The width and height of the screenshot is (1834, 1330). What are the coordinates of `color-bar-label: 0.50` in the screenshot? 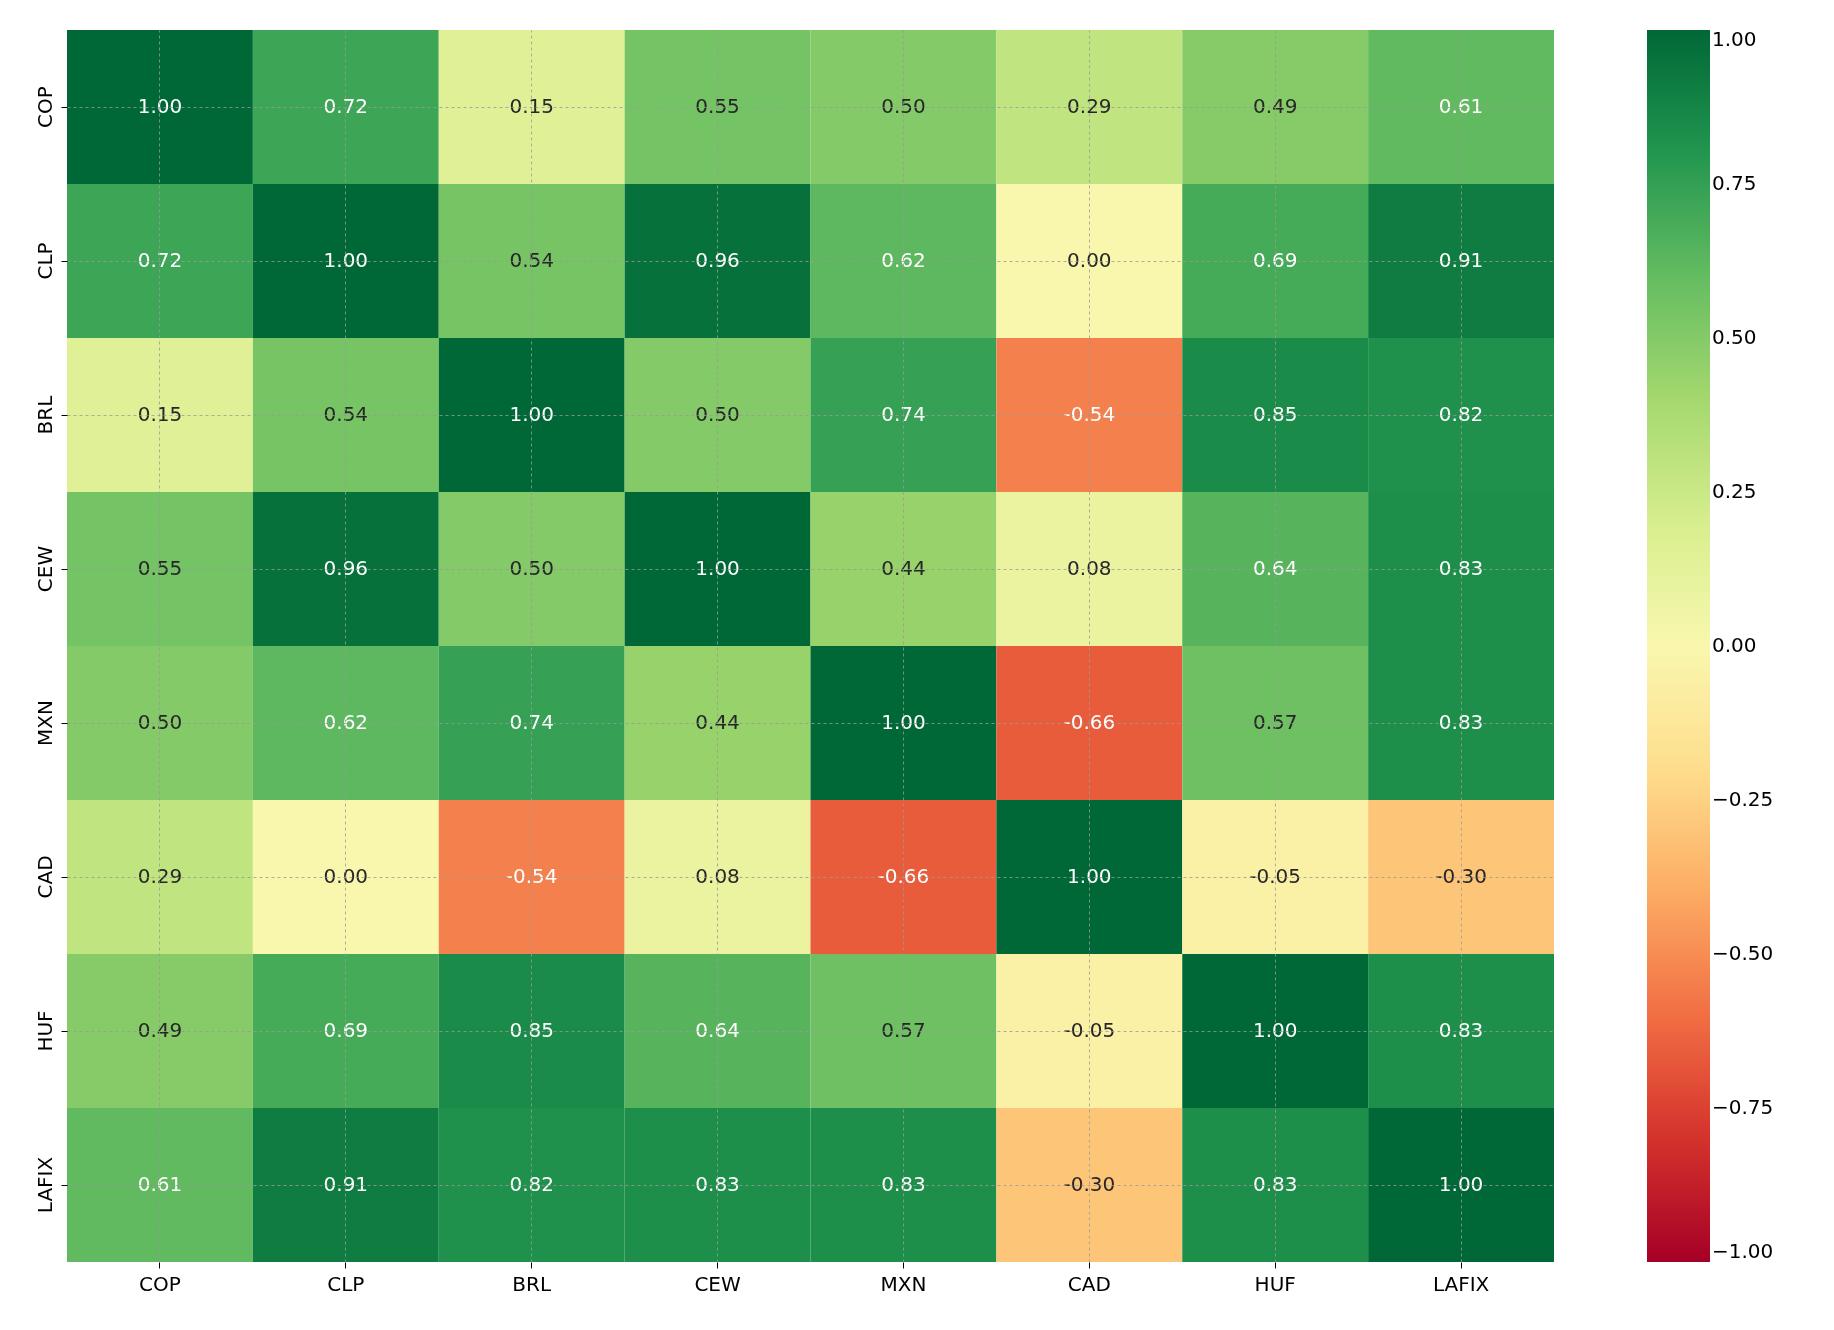 It's located at (1734, 337).